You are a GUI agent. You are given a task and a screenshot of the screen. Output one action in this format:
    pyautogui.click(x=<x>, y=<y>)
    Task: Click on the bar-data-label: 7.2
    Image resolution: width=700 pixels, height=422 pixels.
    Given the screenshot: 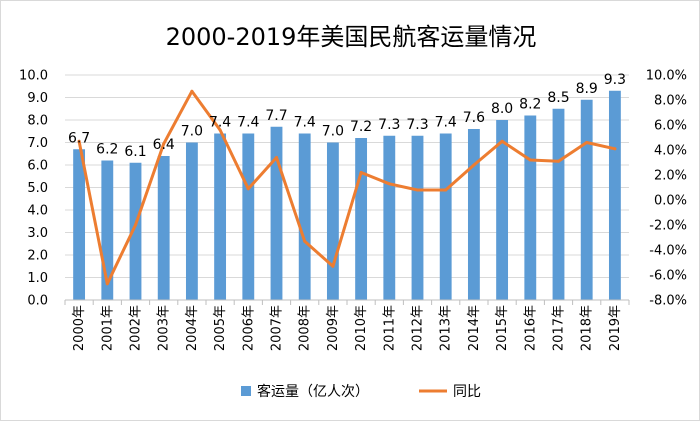 What is the action you would take?
    pyautogui.click(x=361, y=127)
    